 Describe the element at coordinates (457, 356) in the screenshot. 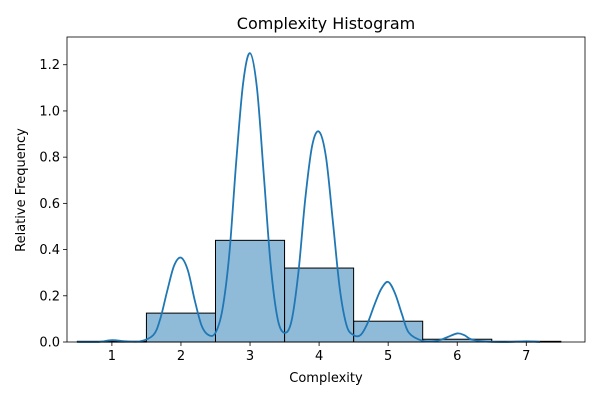

I see `x-tick-label: 6` at that location.